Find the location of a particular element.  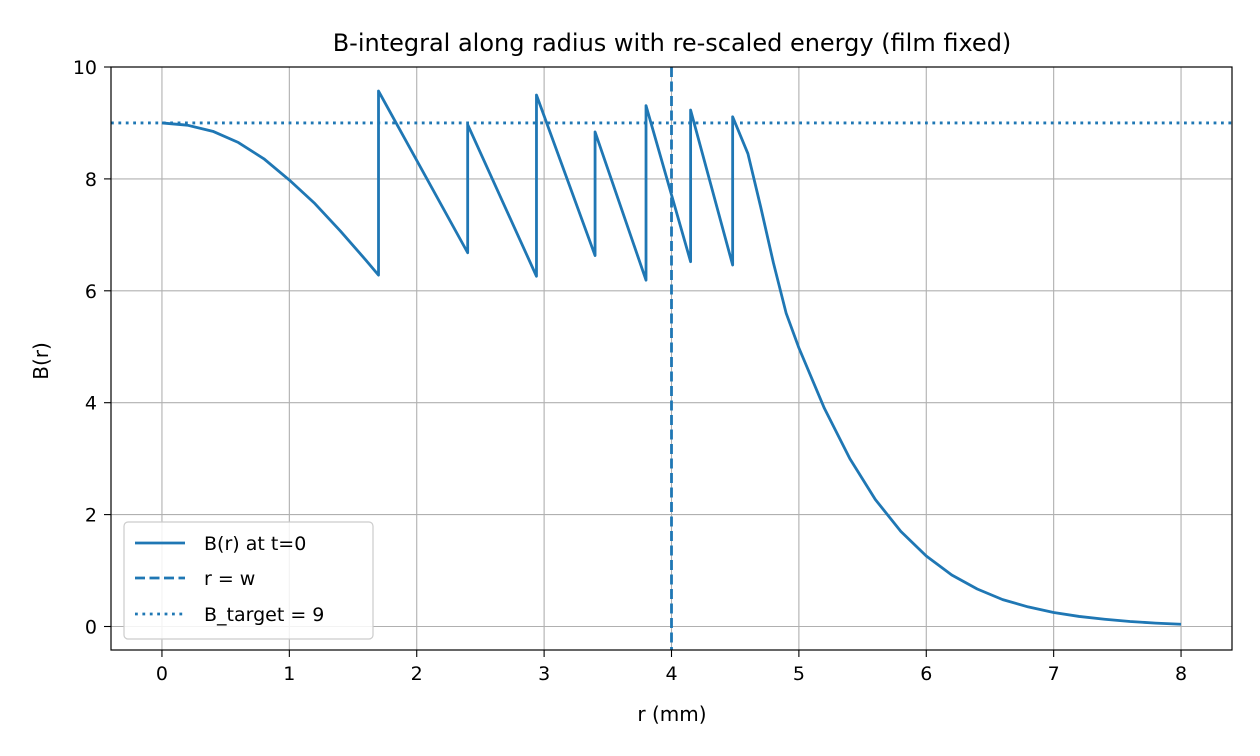

y-tick-label: 8 is located at coordinates (91, 180).